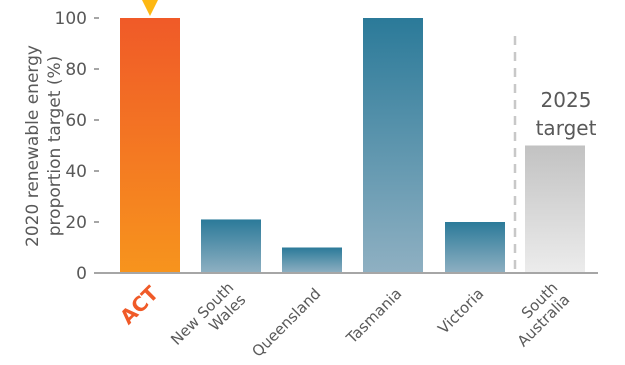  What do you see at coordinates (566, 100) in the screenshot?
I see `annotation-line: 2025` at bounding box center [566, 100].